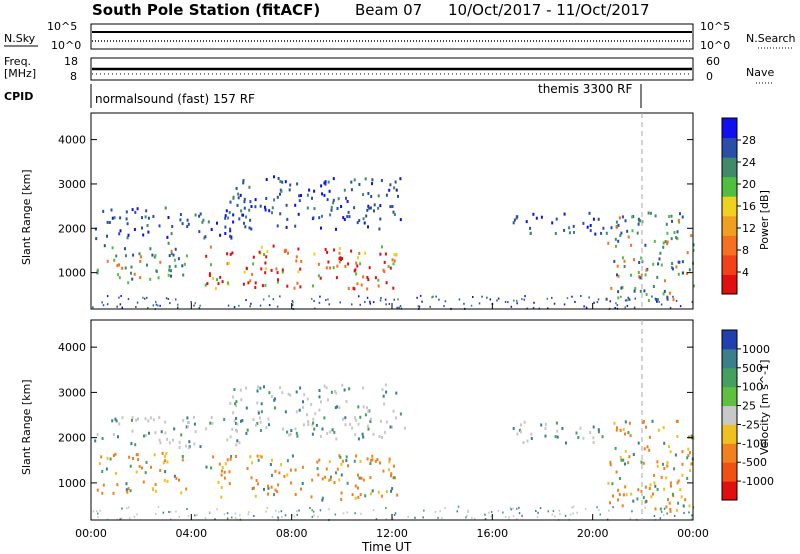 Image resolution: width=800 pixels, height=554 pixels. Describe the element at coordinates (760, 72) in the screenshot. I see `nave-label: Nave` at that location.